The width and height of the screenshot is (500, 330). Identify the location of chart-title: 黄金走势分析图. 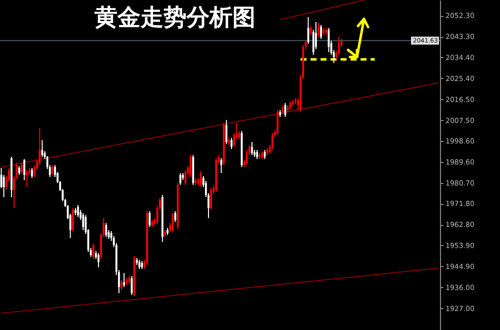
(175, 17).